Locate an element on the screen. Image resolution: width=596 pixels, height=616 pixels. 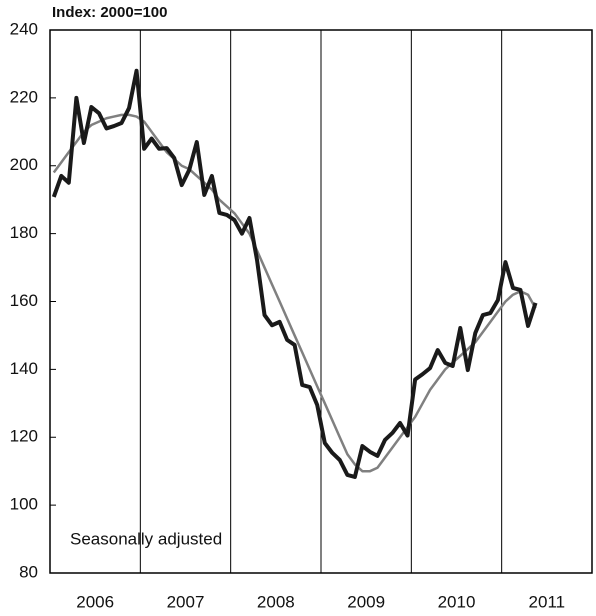
y-tick-label: 180 is located at coordinates (24, 232).